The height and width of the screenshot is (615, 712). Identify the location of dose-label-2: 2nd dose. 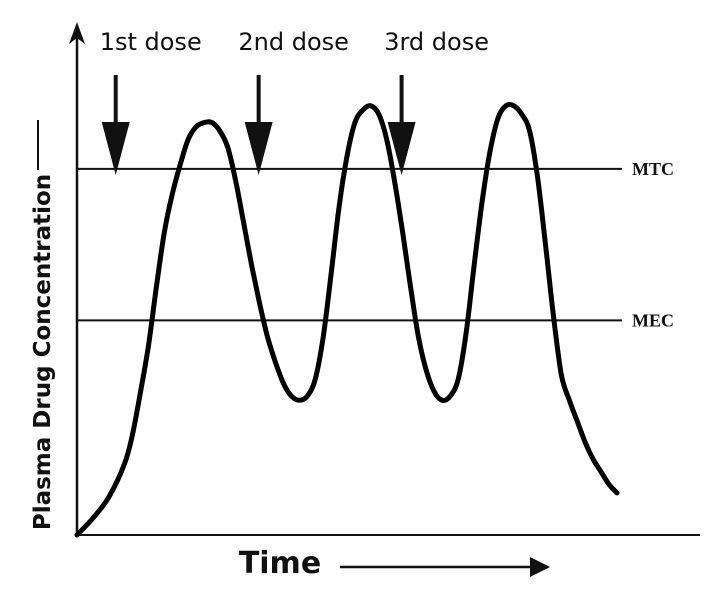
(293, 42).